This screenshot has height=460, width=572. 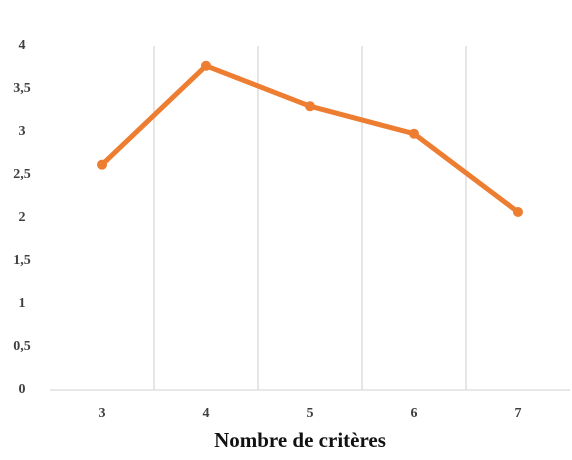 What do you see at coordinates (22, 260) in the screenshot?
I see `y-tick-label: 1,5` at bounding box center [22, 260].